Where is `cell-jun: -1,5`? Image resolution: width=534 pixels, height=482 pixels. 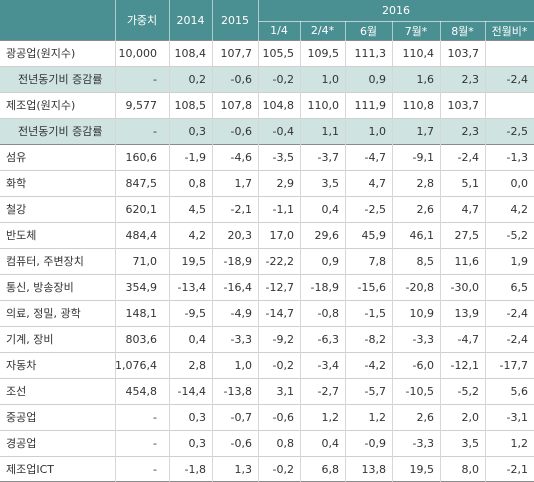 cell-jun: -1,5 is located at coordinates (375, 313).